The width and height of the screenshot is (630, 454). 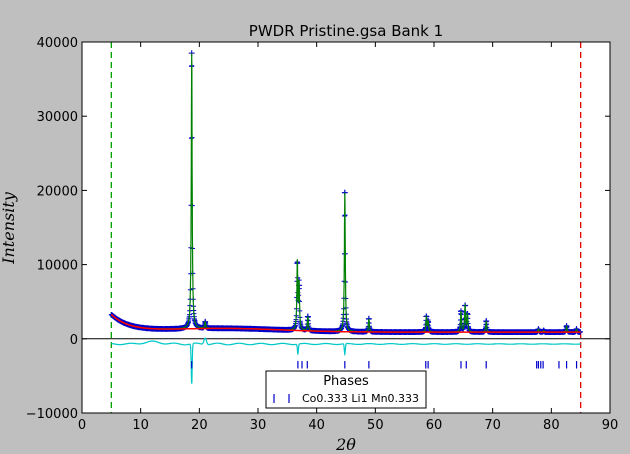 I want to click on x-tick-label: 20, so click(x=199, y=425).